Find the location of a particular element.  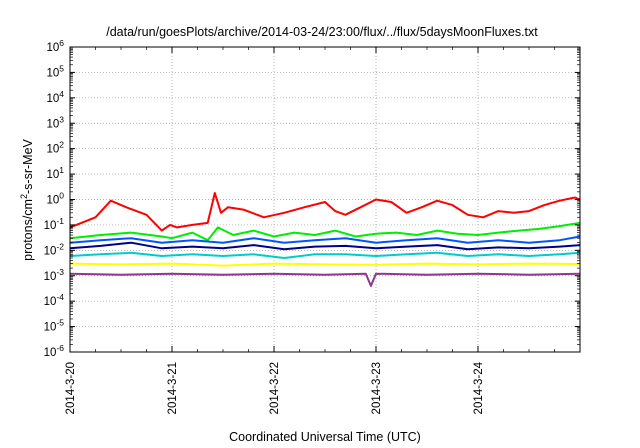

y-tick-label: 10³ is located at coordinates (55, 122).